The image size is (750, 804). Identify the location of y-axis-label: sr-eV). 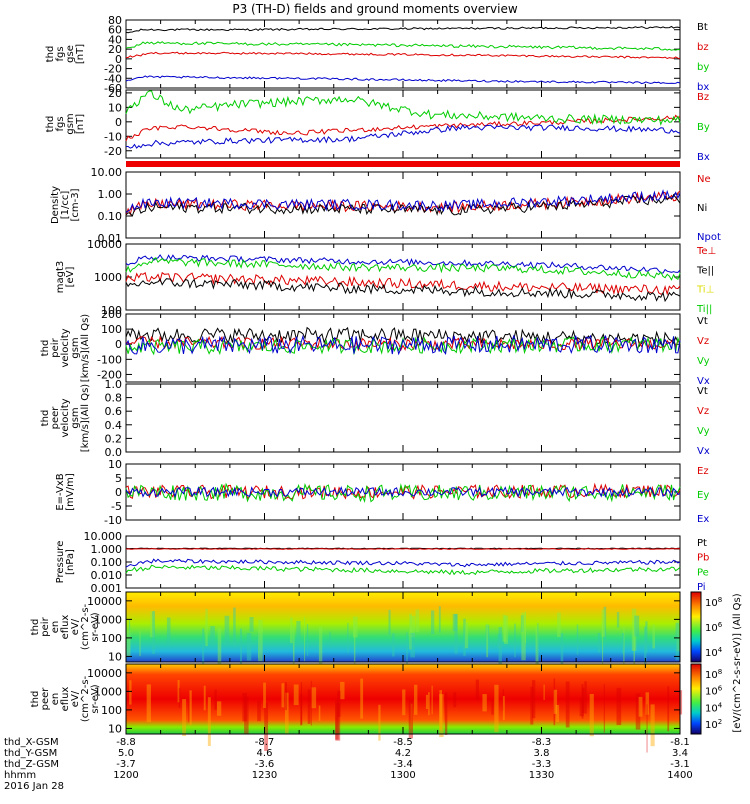
(95, 626).